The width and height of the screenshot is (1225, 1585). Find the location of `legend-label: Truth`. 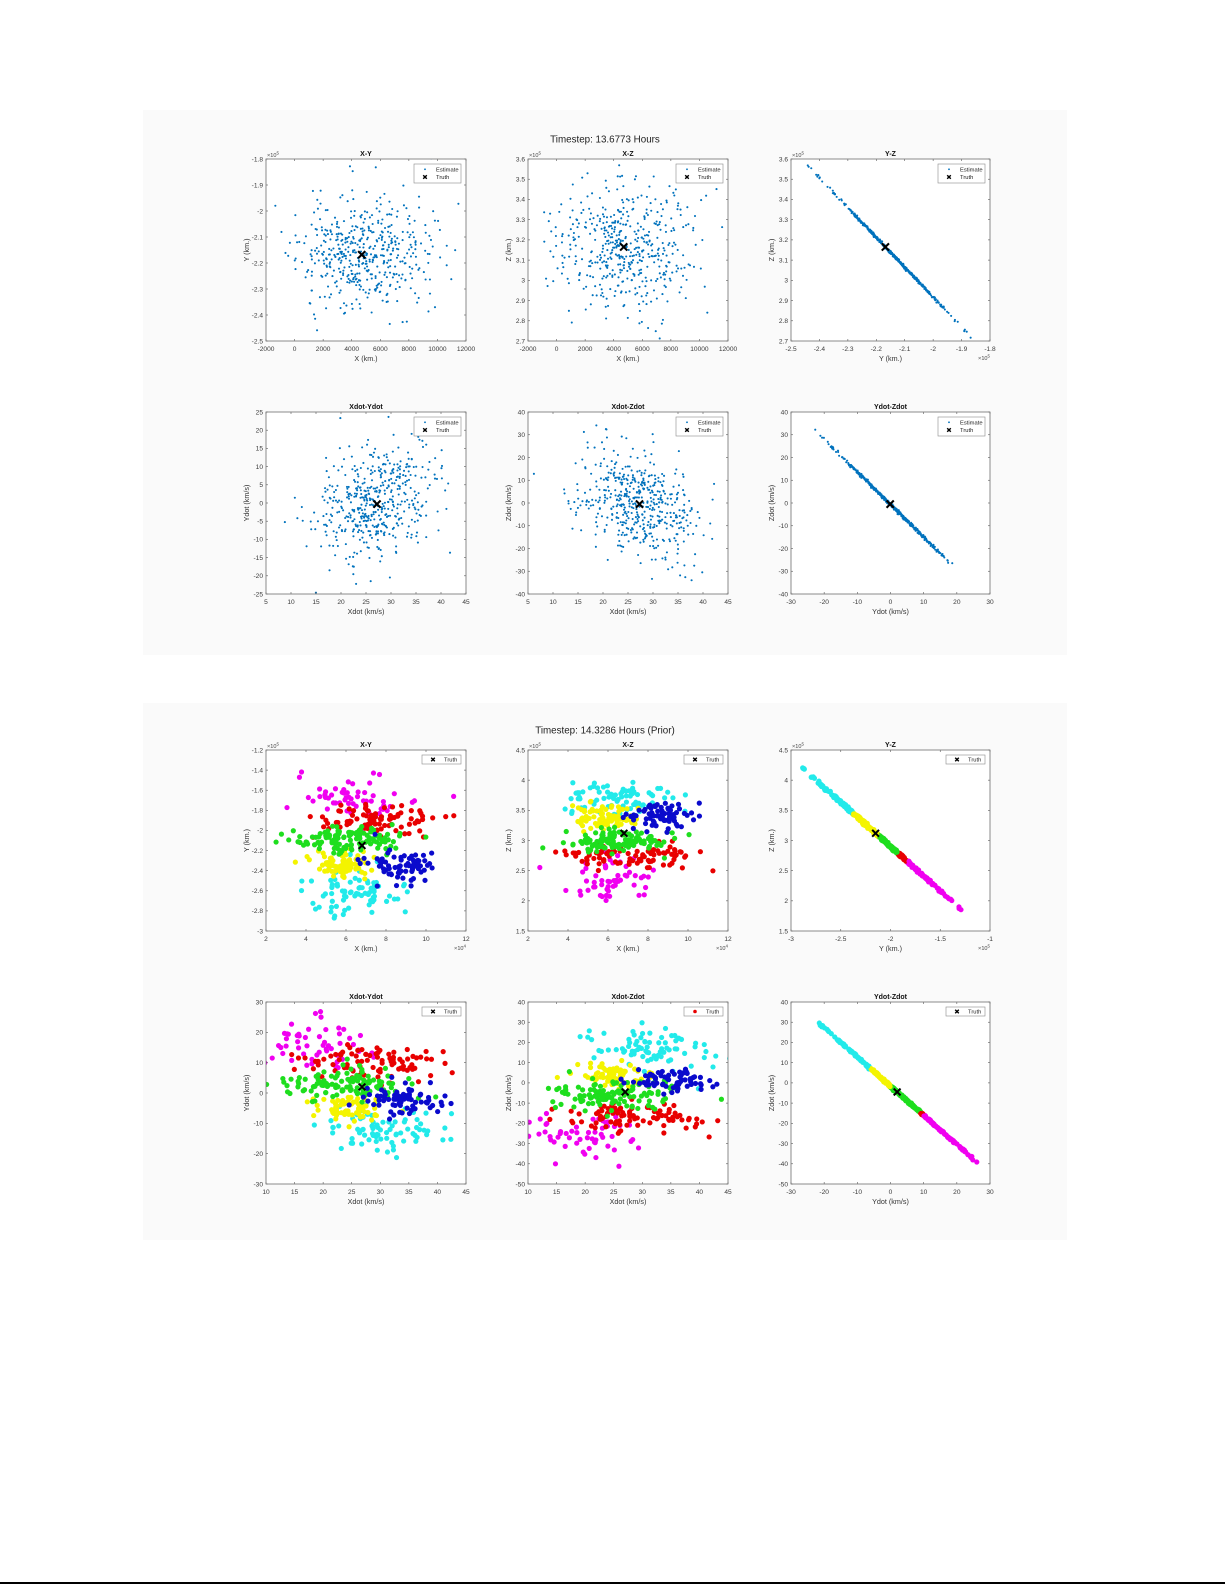

legend-label: Truth is located at coordinates (712, 761).